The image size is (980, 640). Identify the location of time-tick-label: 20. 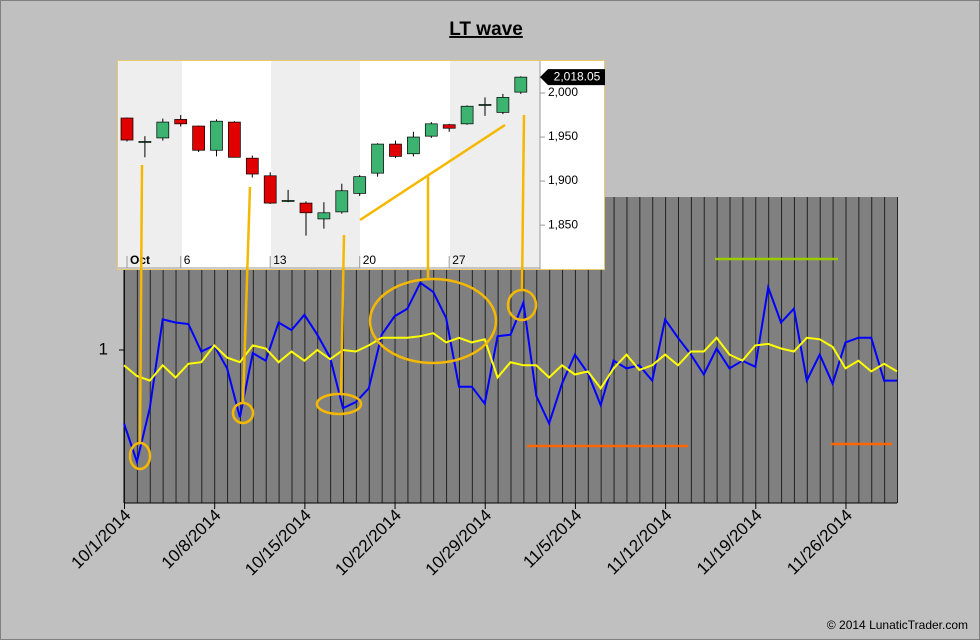
(370, 260).